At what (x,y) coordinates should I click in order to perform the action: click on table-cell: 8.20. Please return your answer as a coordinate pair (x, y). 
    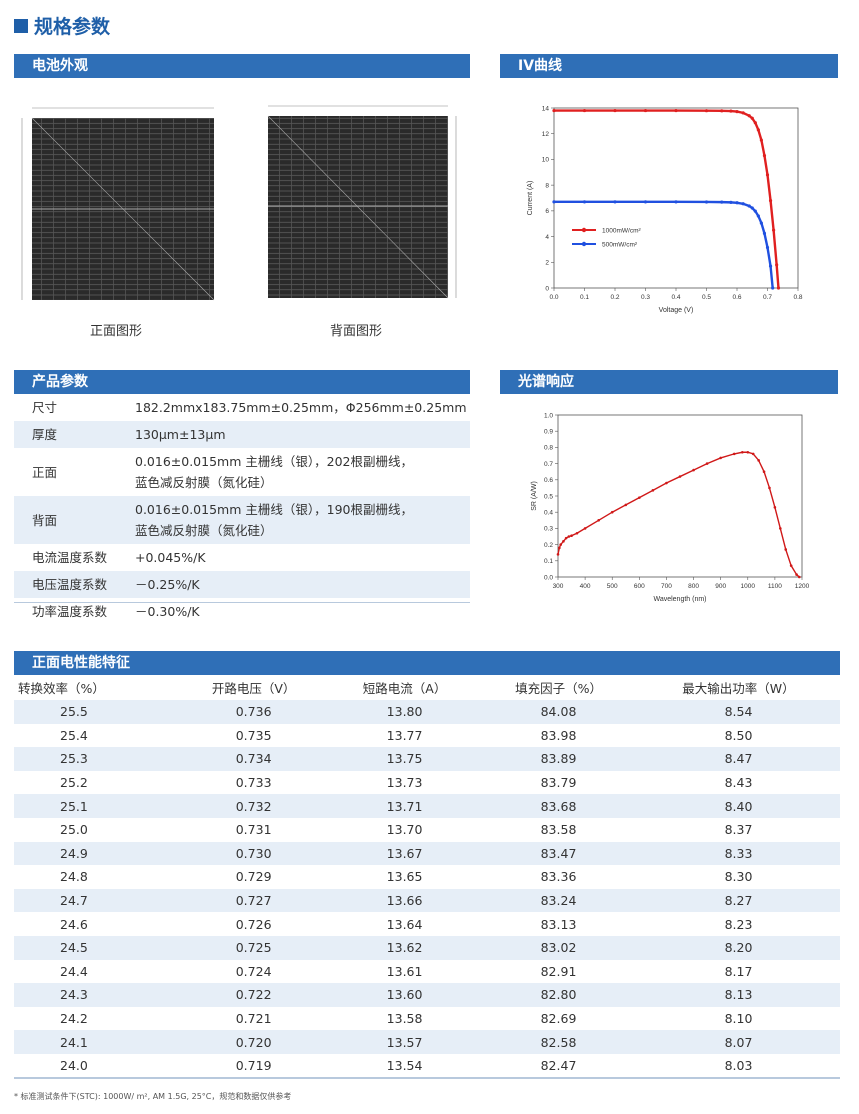
    Looking at the image, I should click on (738, 948).